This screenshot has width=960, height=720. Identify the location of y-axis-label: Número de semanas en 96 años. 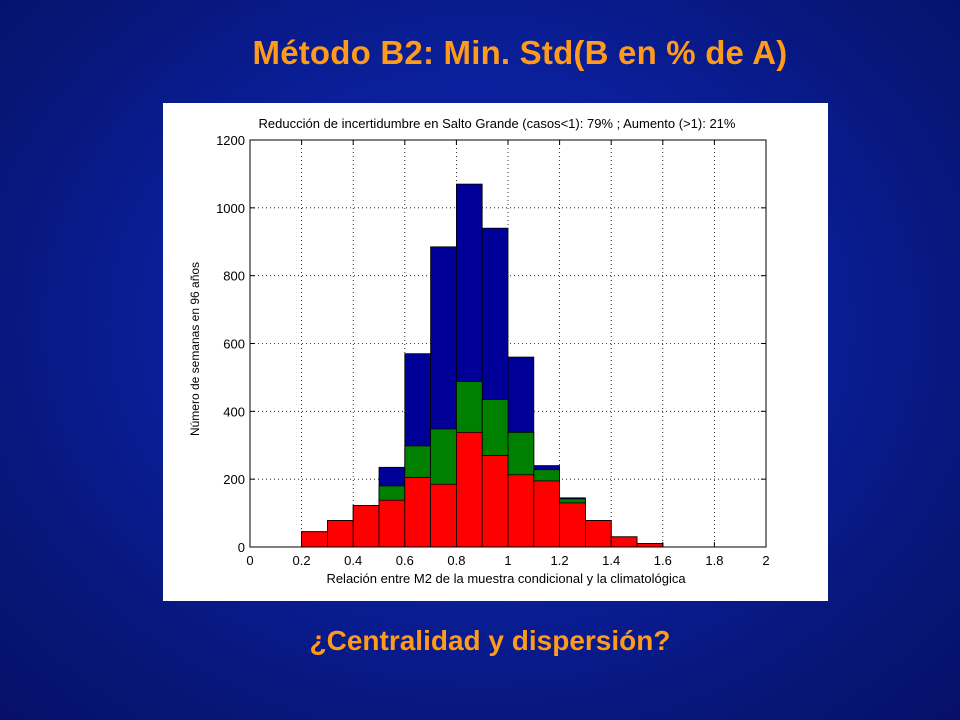
(195, 349).